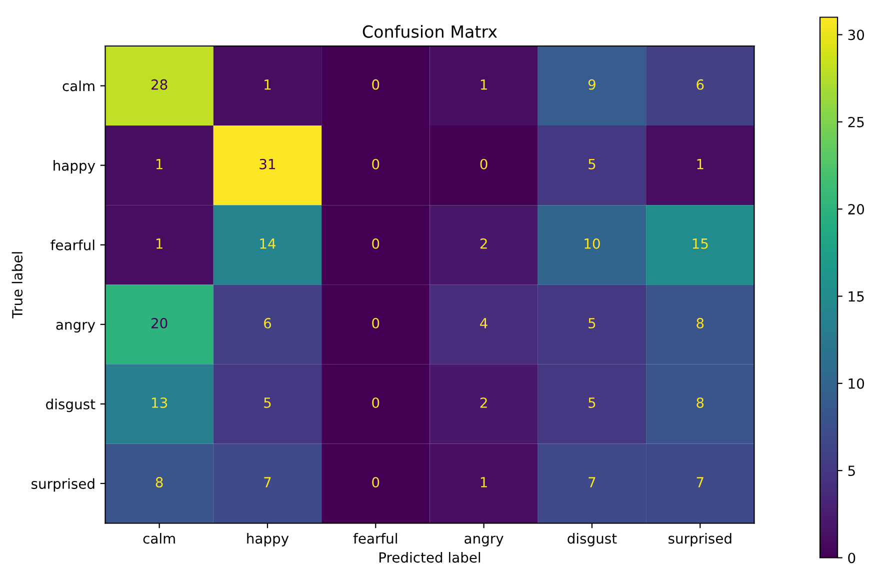  I want to click on y-tick-label: happy, so click(75, 167).